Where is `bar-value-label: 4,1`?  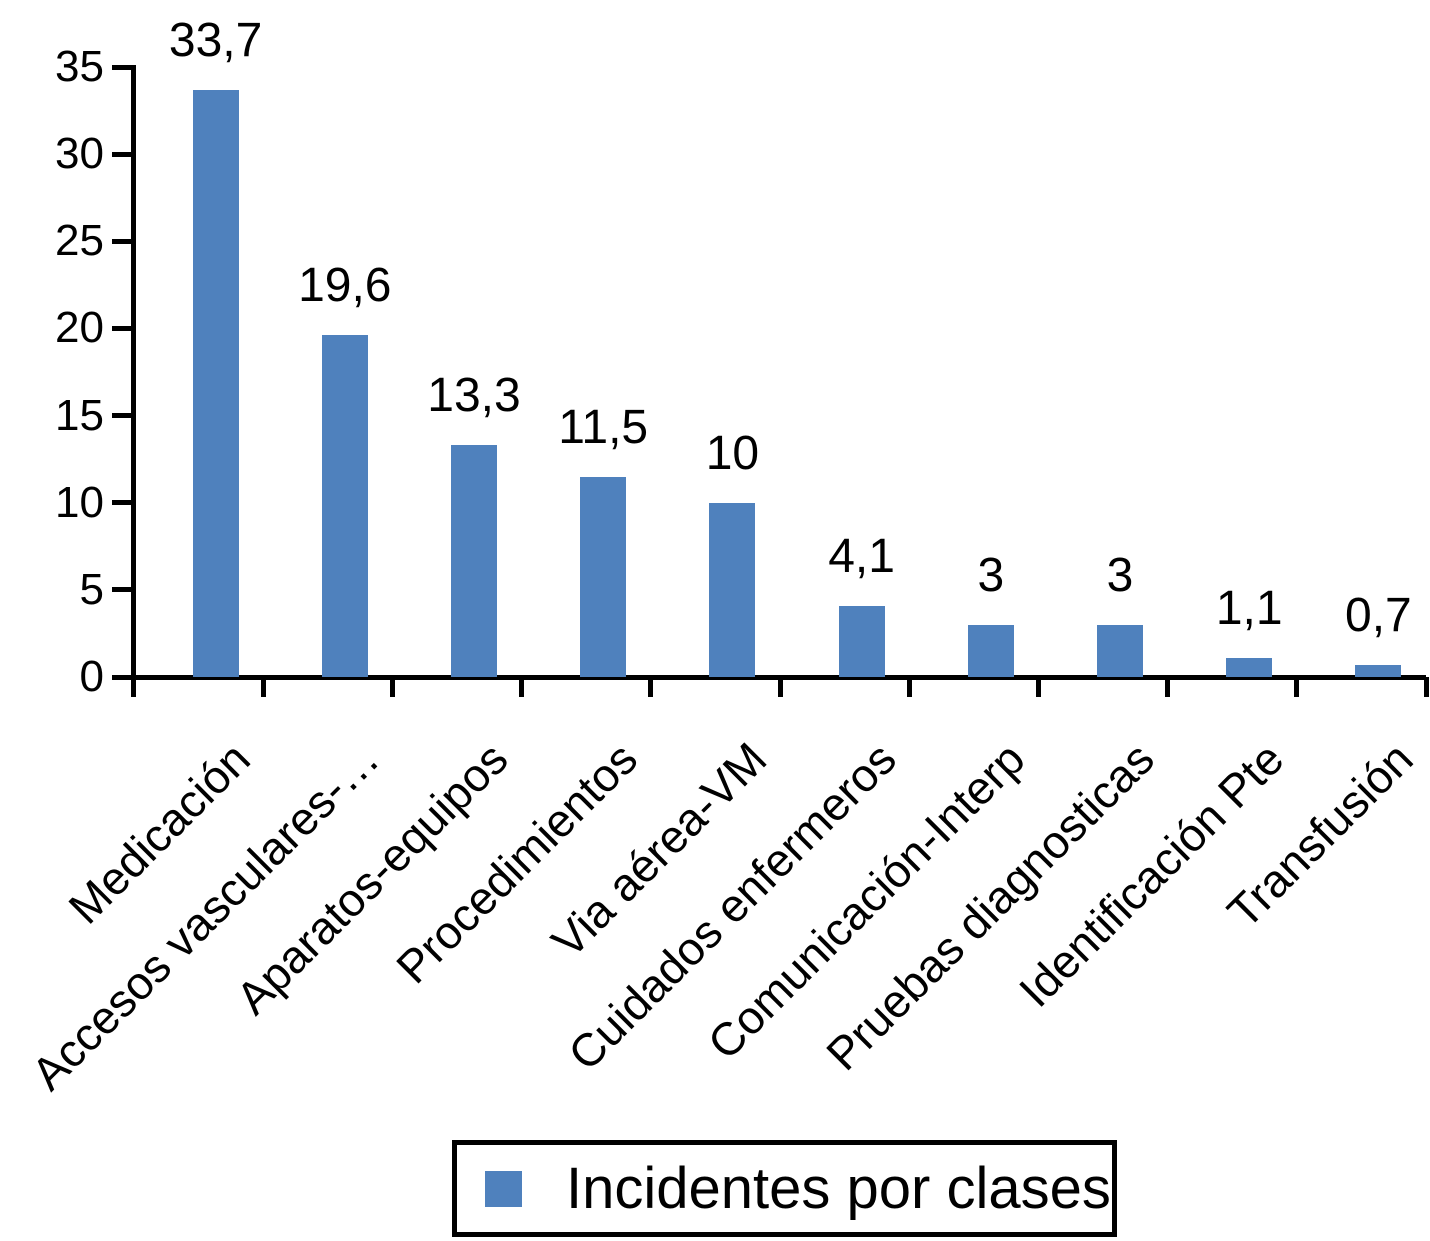
bar-value-label: 4,1 is located at coordinates (861, 556).